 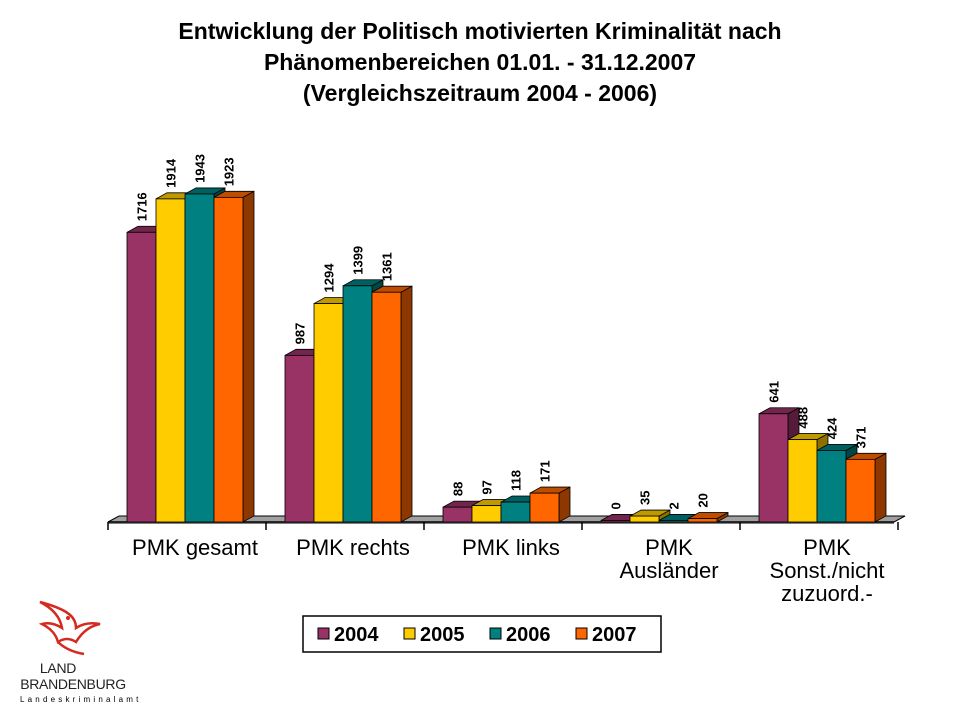 What do you see at coordinates (300, 334) in the screenshot?
I see `data-label-2004-1: 987` at bounding box center [300, 334].